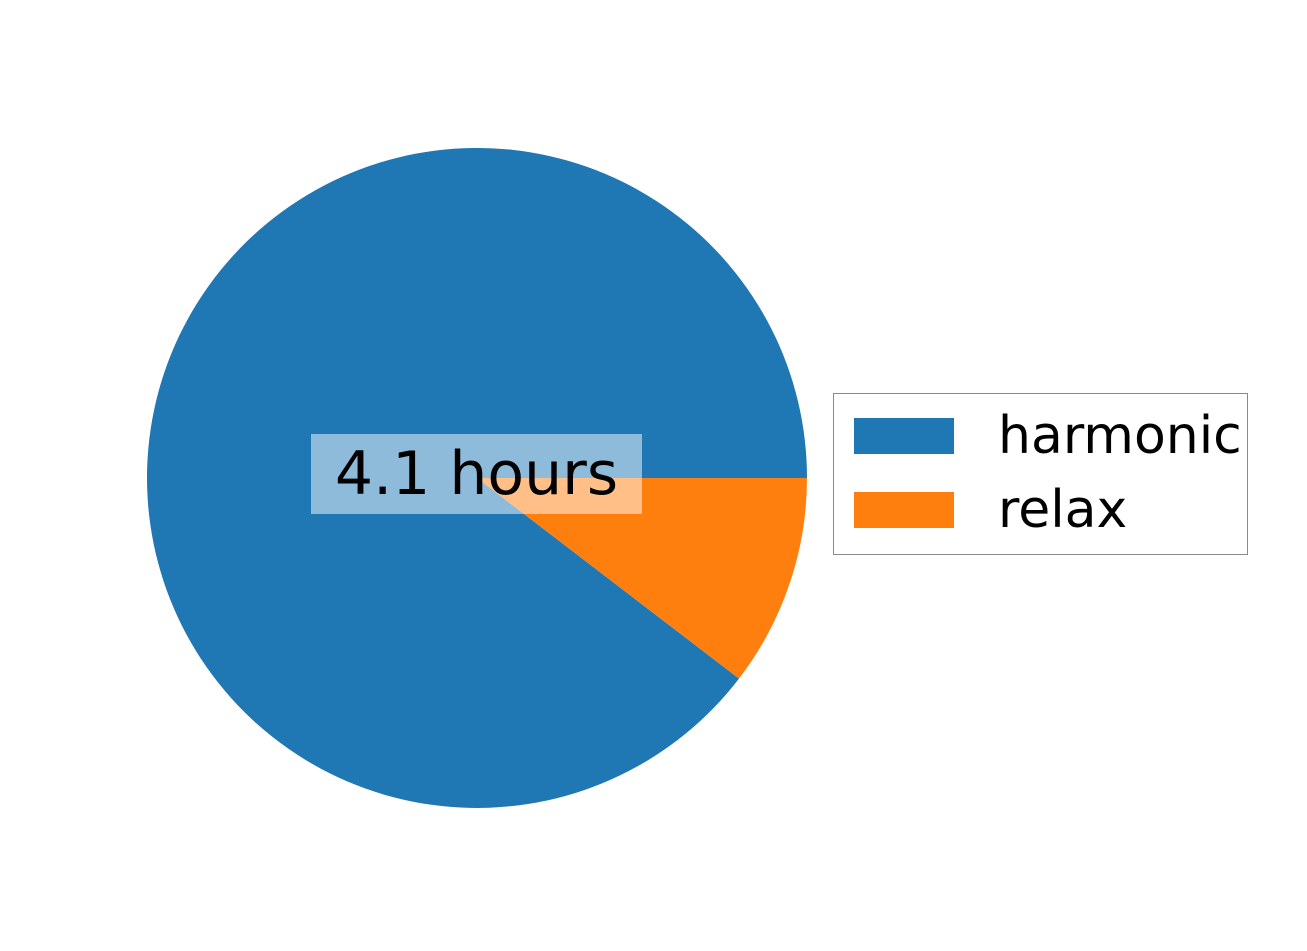 This screenshot has height=951, width=1307. Describe the element at coordinates (1063, 510) in the screenshot. I see `legend-label-relax: relax` at that location.